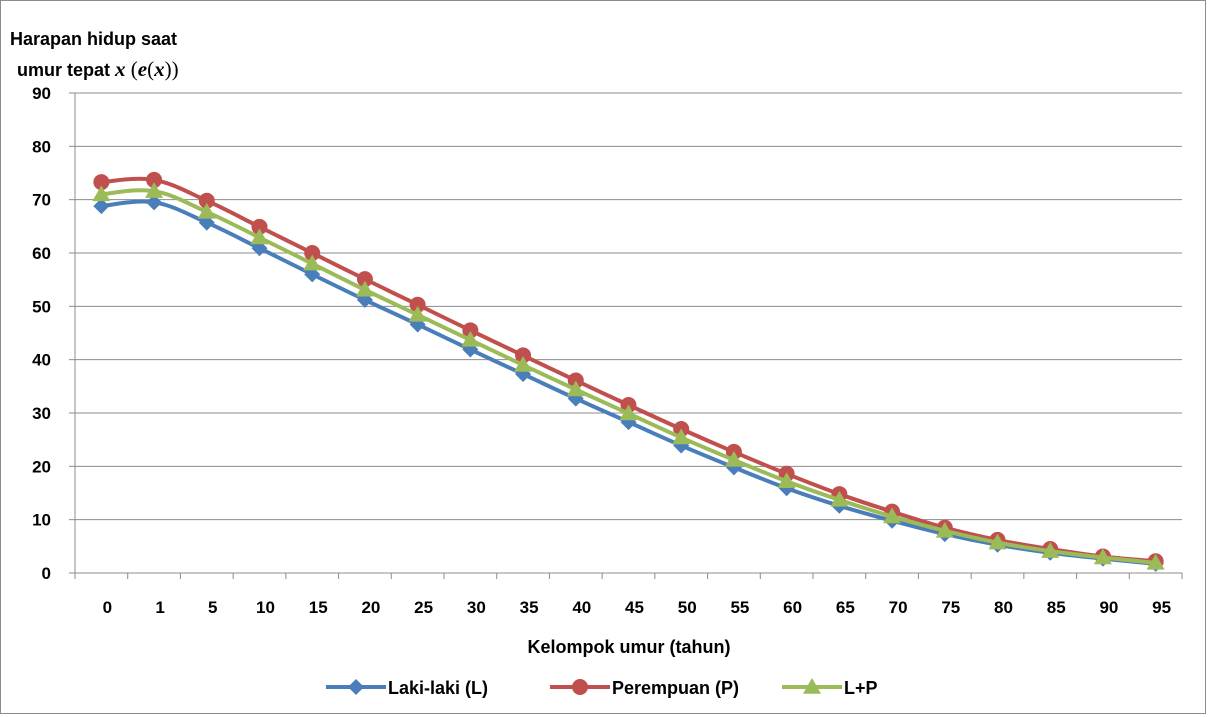 The height and width of the screenshot is (717, 1209). What do you see at coordinates (318, 607) in the screenshot?
I see `x-tick-label: 15` at bounding box center [318, 607].